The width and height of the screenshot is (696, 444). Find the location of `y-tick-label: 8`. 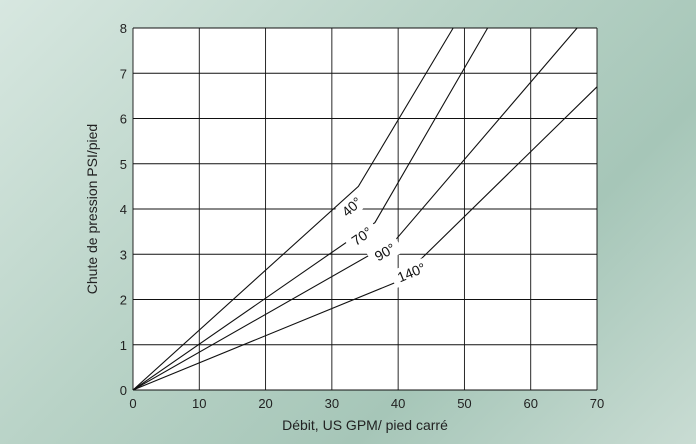

y-tick-label: 8 is located at coordinates (123, 28).